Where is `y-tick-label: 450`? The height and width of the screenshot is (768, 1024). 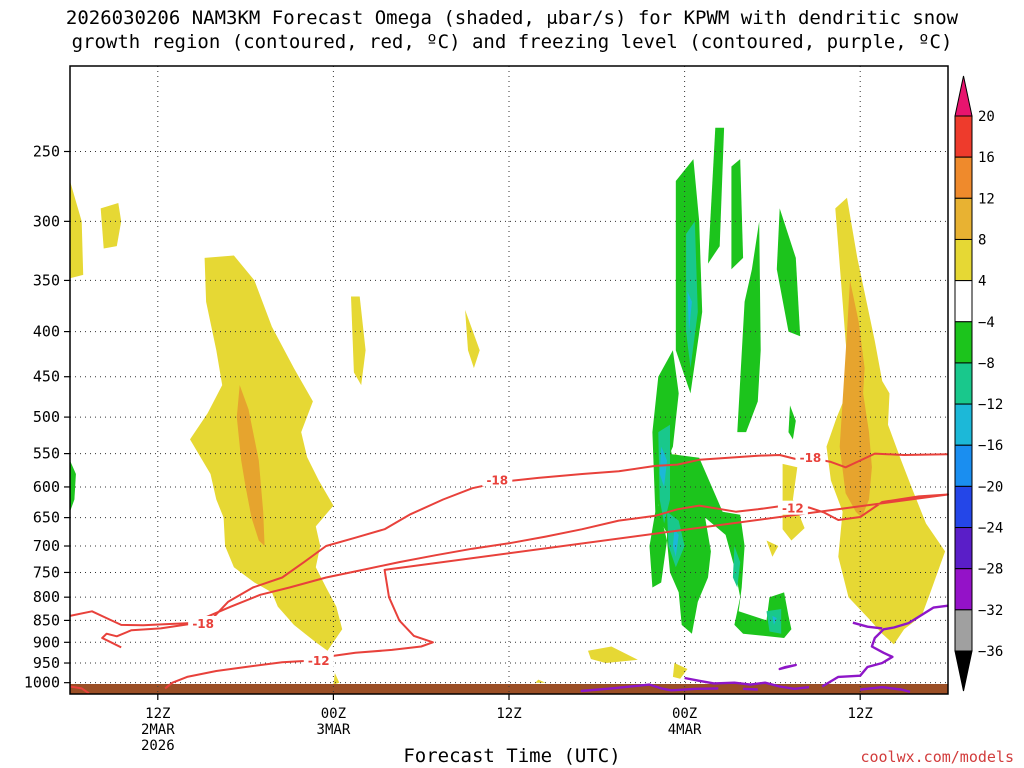
y-tick-label: 450 is located at coordinates (46, 377).